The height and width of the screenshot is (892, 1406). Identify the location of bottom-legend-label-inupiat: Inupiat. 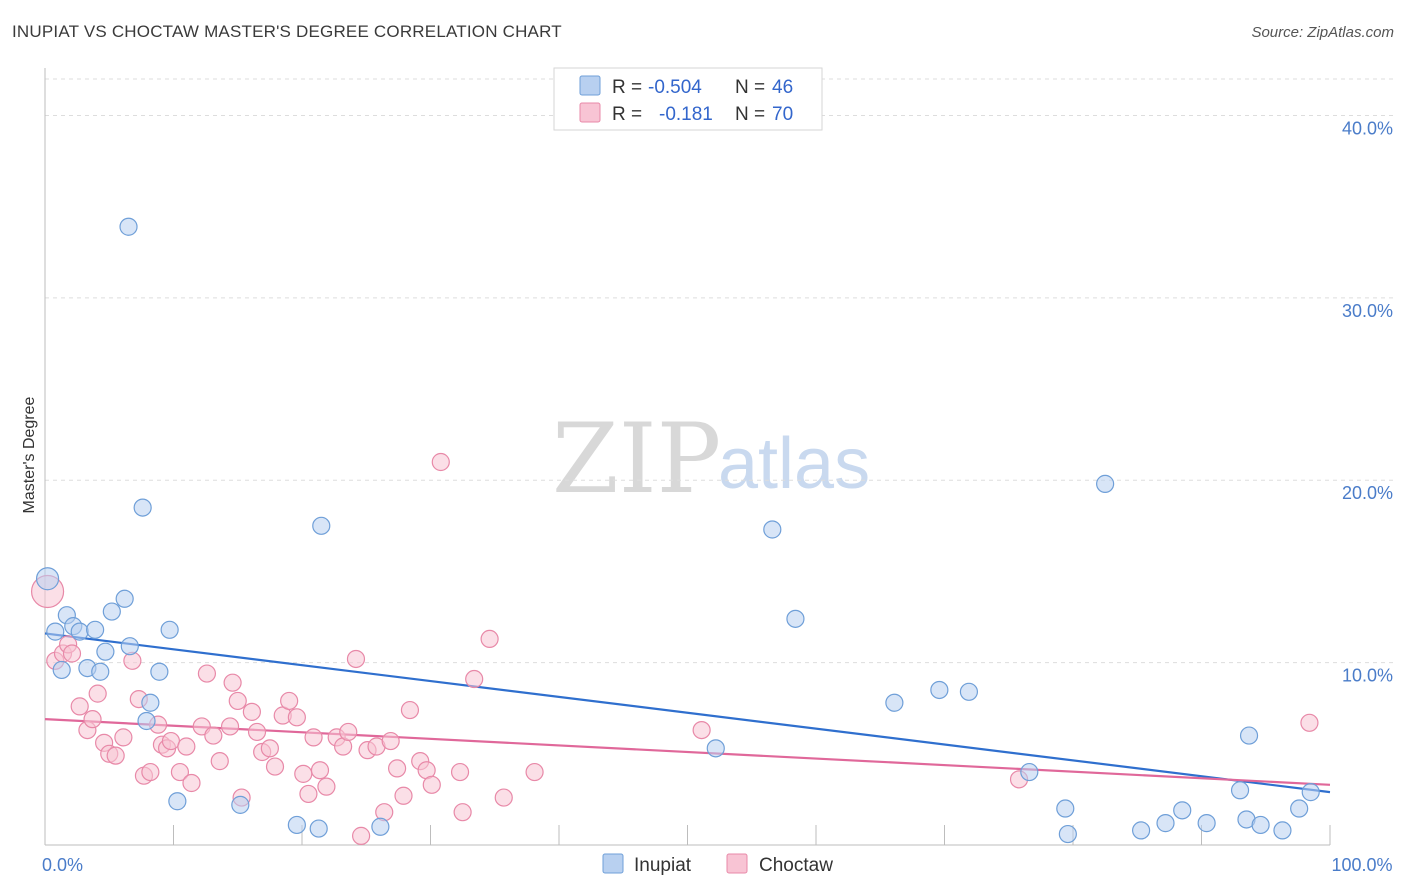
(663, 865).